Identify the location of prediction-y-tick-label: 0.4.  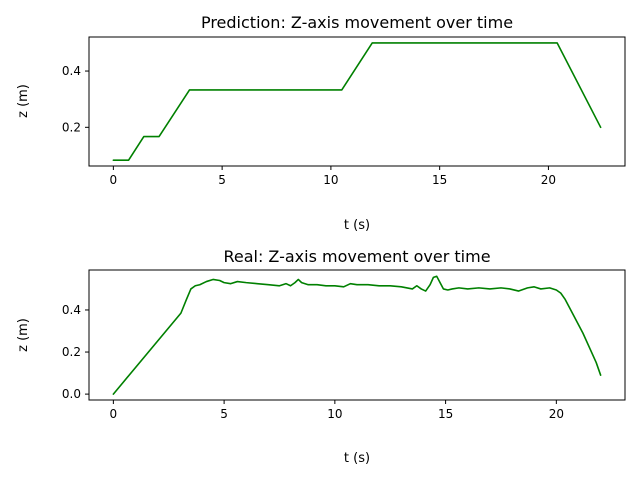
(71, 71).